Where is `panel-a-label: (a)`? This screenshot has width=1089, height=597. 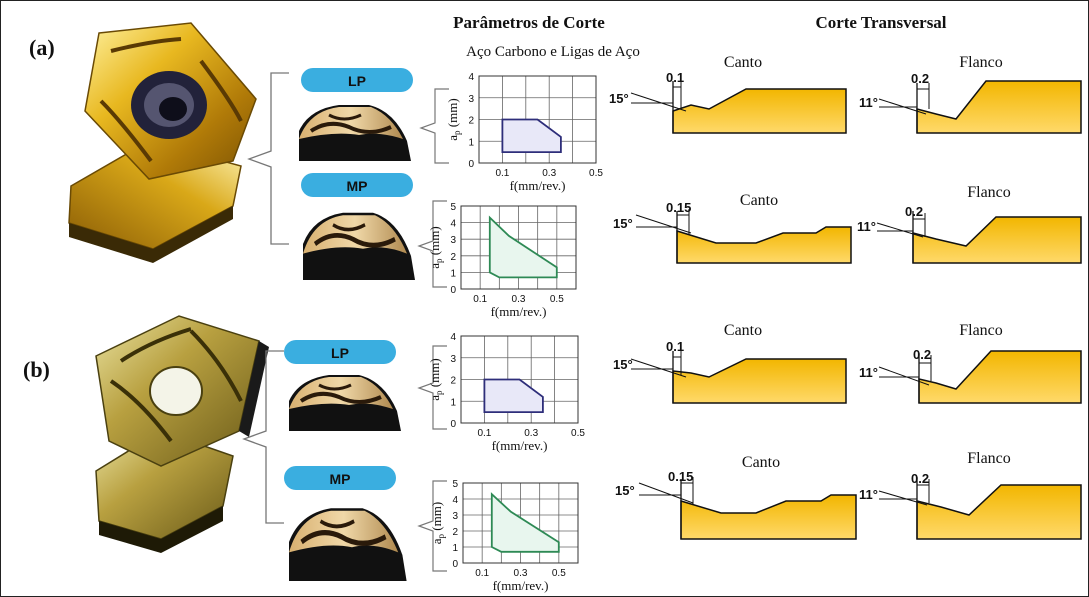
panel-a-label: (a) is located at coordinates (42, 47).